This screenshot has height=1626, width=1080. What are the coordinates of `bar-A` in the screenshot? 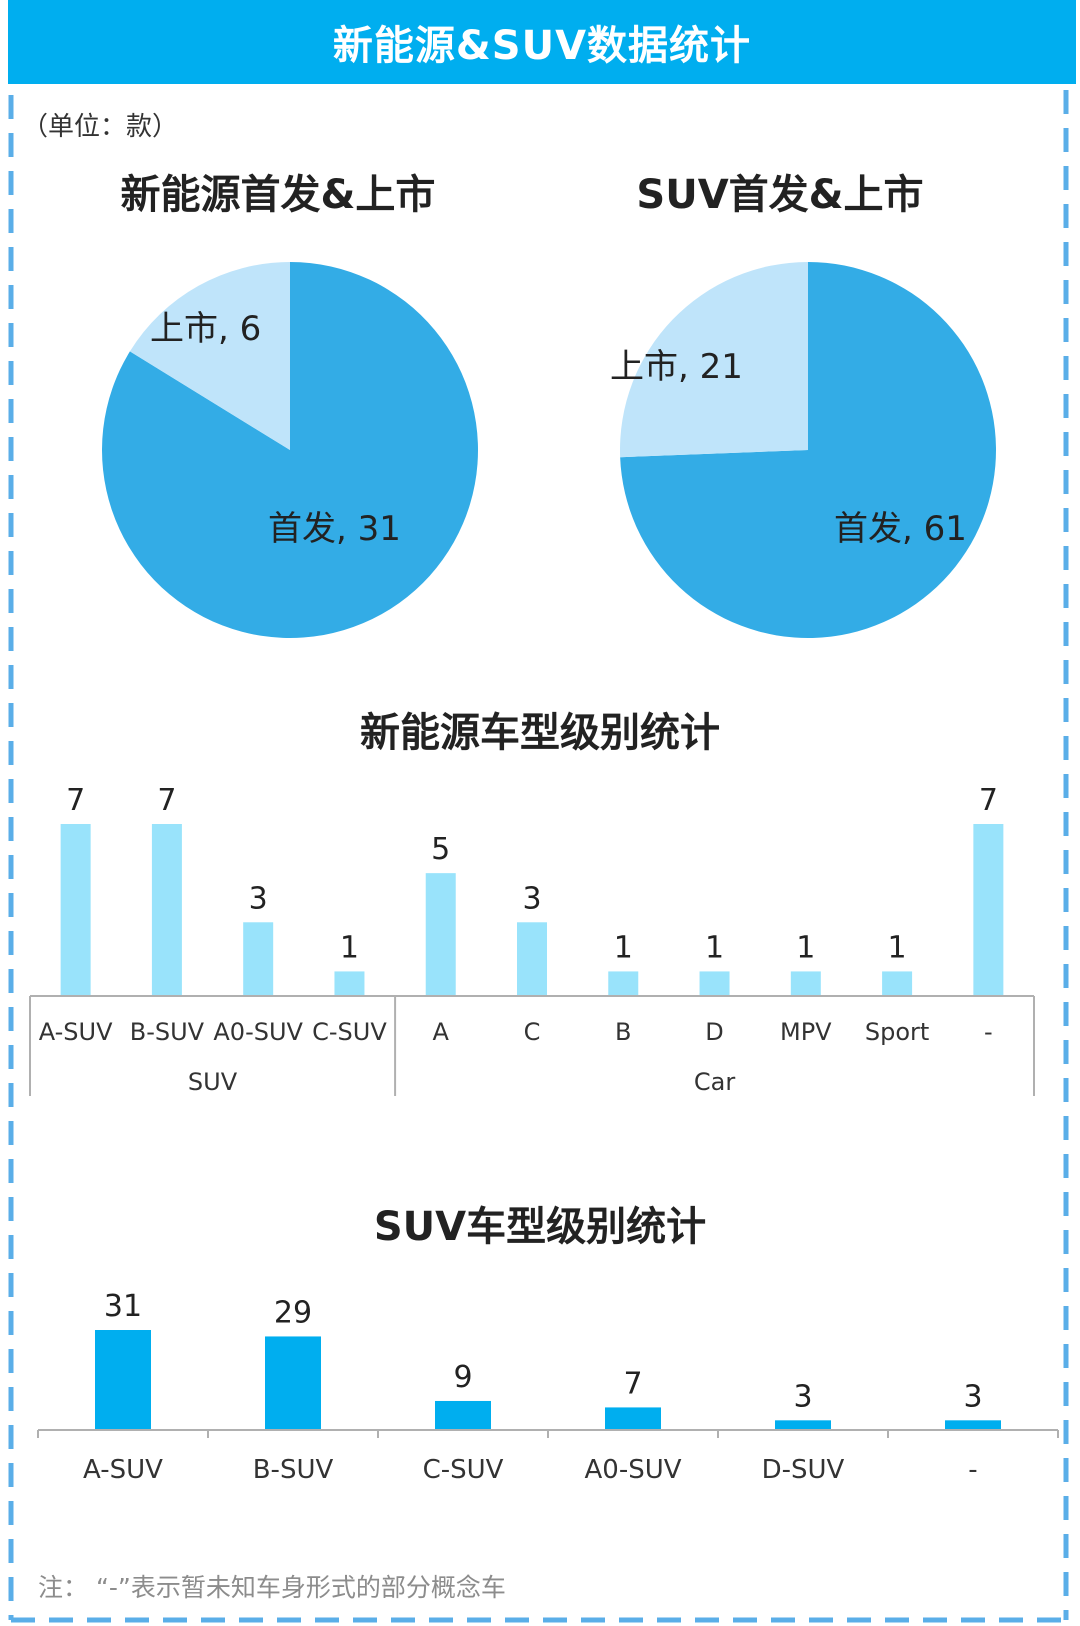 It's located at (440, 934).